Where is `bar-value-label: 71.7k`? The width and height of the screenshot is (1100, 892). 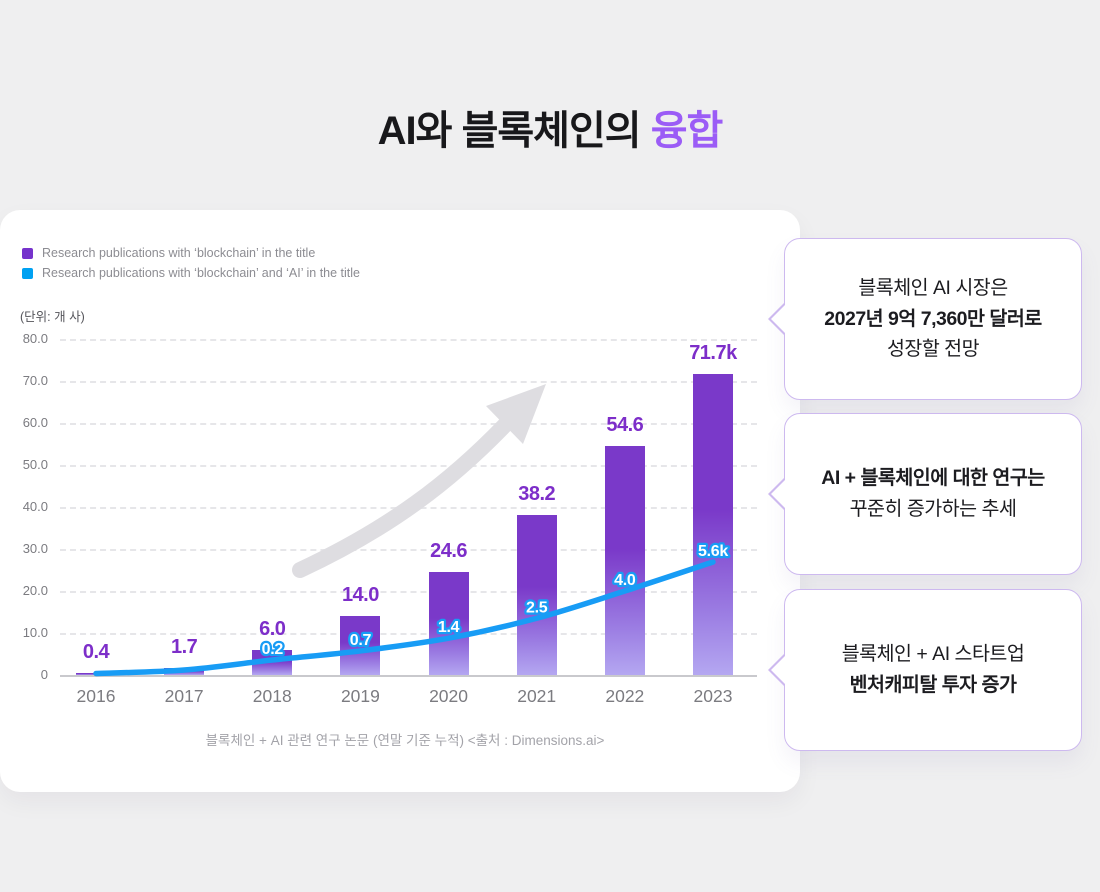
bar-value-label: 71.7k is located at coordinates (713, 352).